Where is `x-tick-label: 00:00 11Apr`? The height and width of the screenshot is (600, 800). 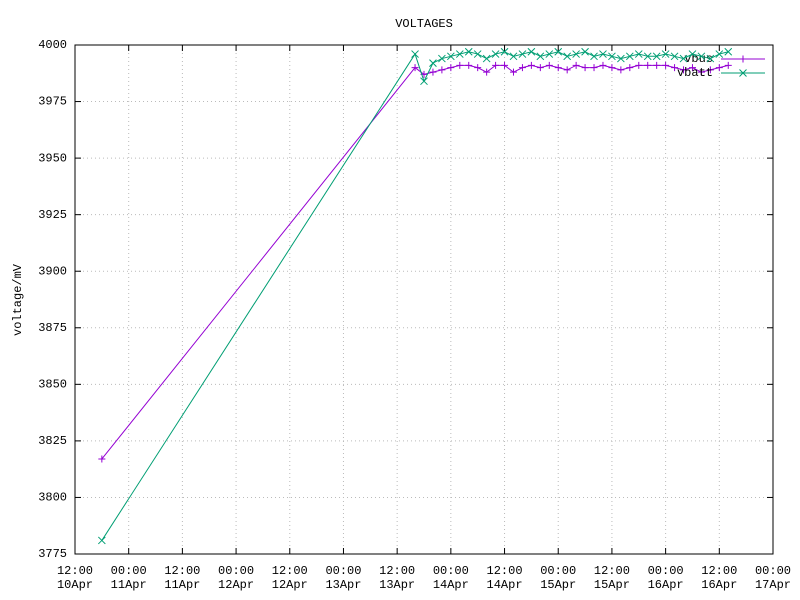
x-tick-label: 00:00 11Apr is located at coordinates (128, 578).